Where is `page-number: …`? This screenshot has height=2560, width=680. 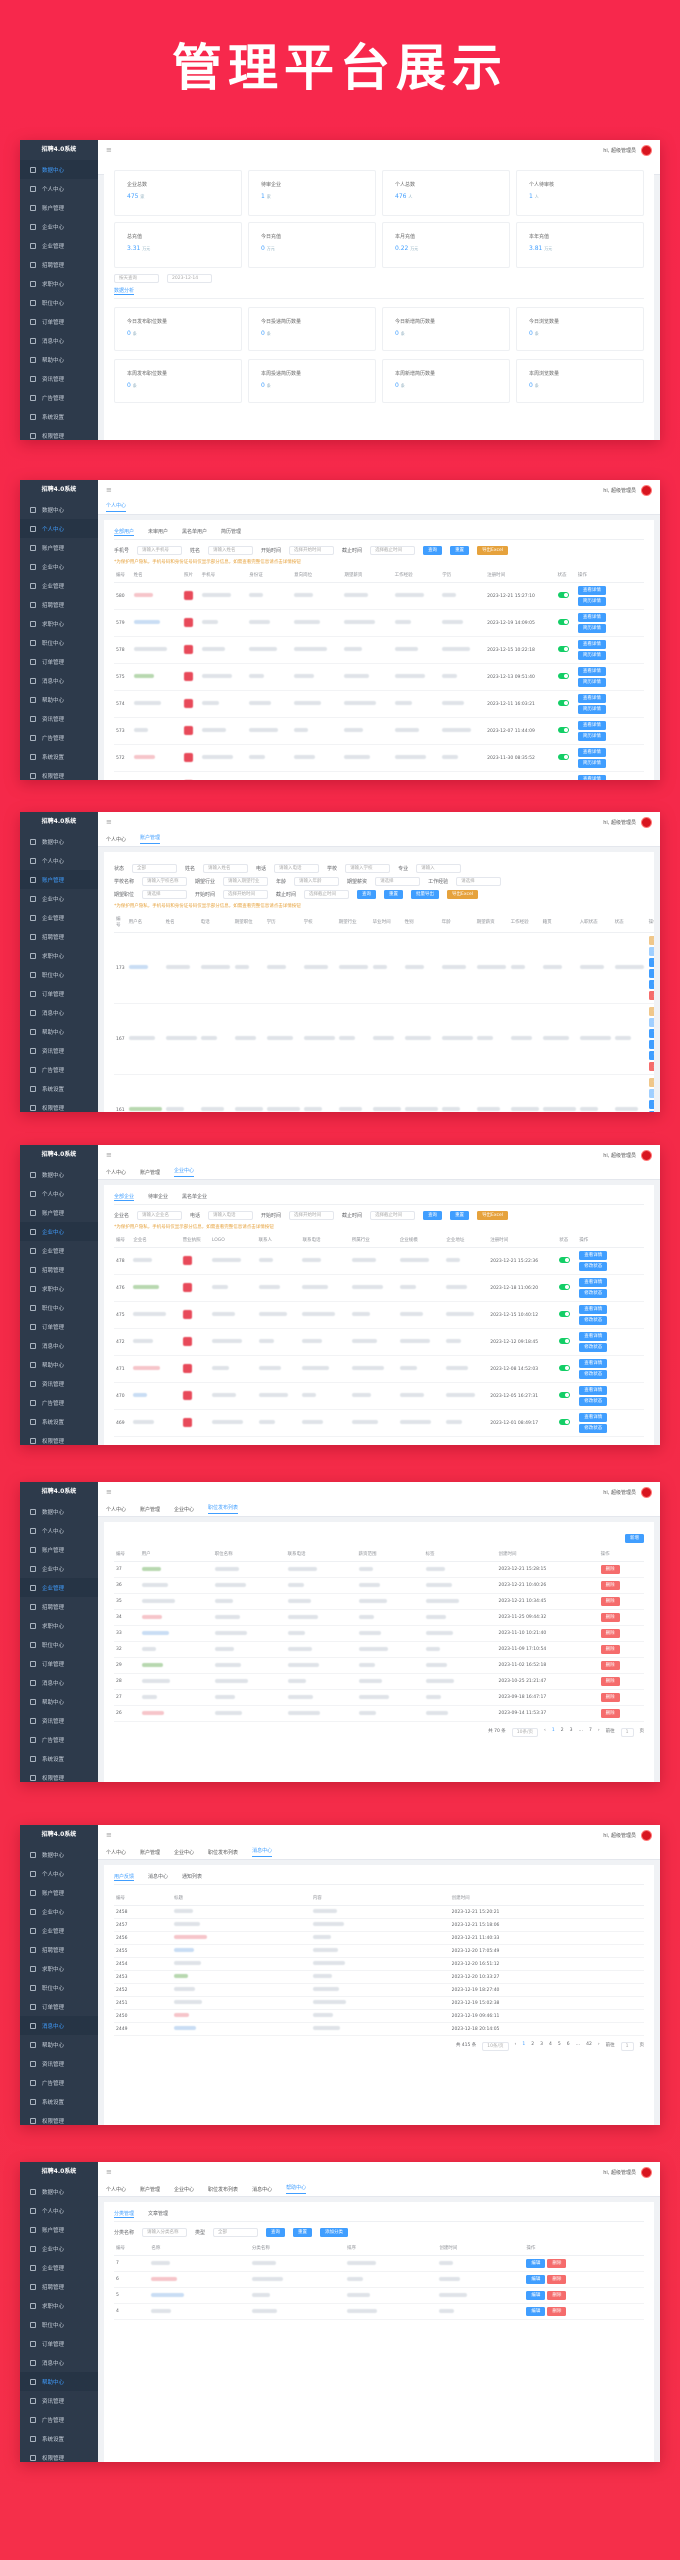
page-number: … is located at coordinates (580, 1730).